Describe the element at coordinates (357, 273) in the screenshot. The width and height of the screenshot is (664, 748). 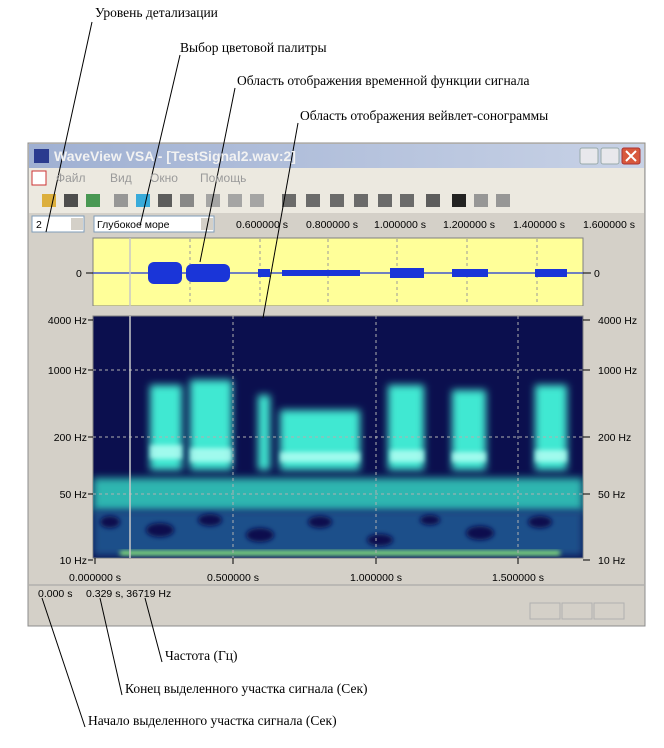
I see `waveform` at that location.